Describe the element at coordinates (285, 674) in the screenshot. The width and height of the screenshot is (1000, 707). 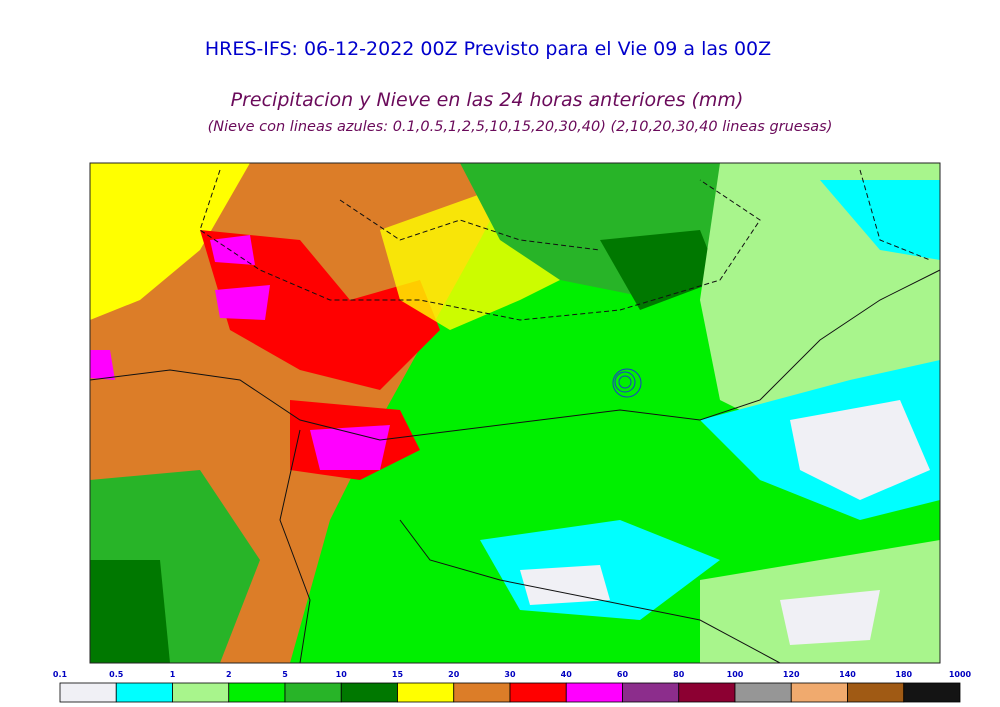
I see `colorbar-label: 5` at that location.